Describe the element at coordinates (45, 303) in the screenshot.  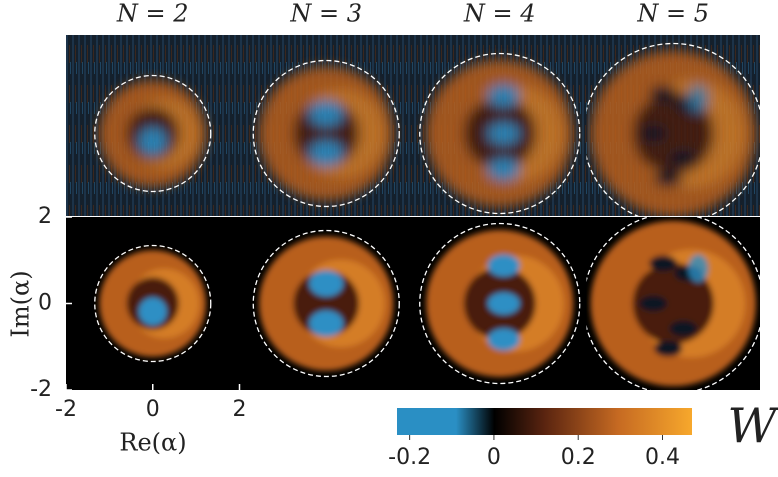
I see `y-tick-label: 0` at that location.